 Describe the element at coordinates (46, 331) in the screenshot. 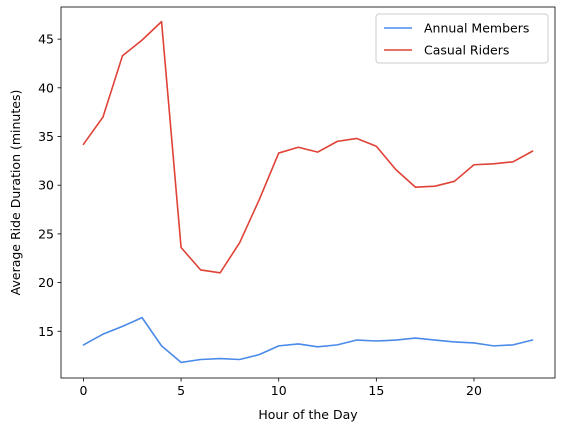

I see `y-tick-label: 15` at that location.